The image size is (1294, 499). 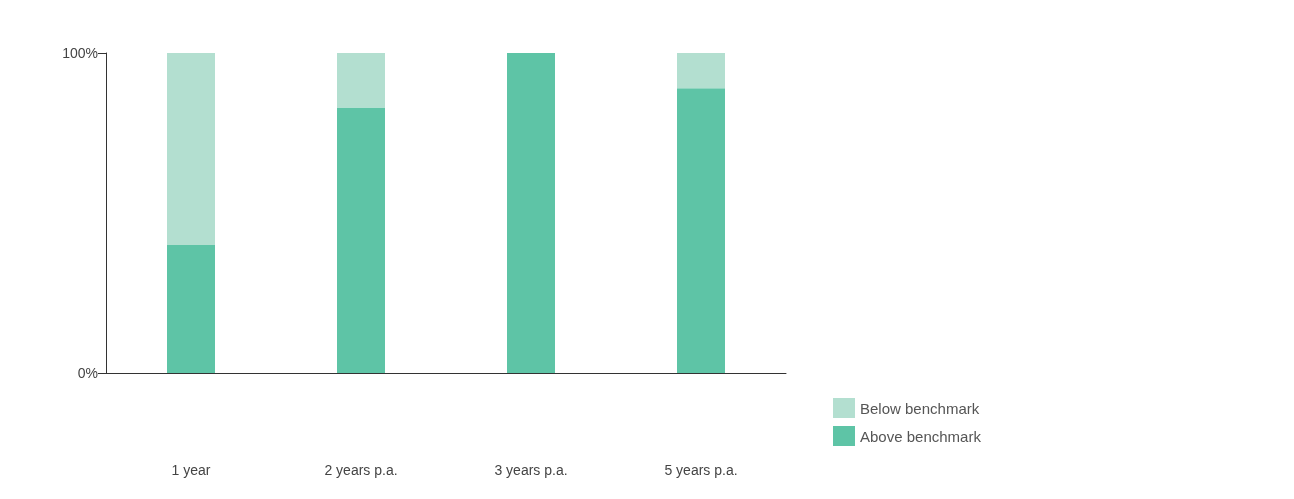 What do you see at coordinates (921, 436) in the screenshot?
I see `legend-label: Above benchmark` at bounding box center [921, 436].